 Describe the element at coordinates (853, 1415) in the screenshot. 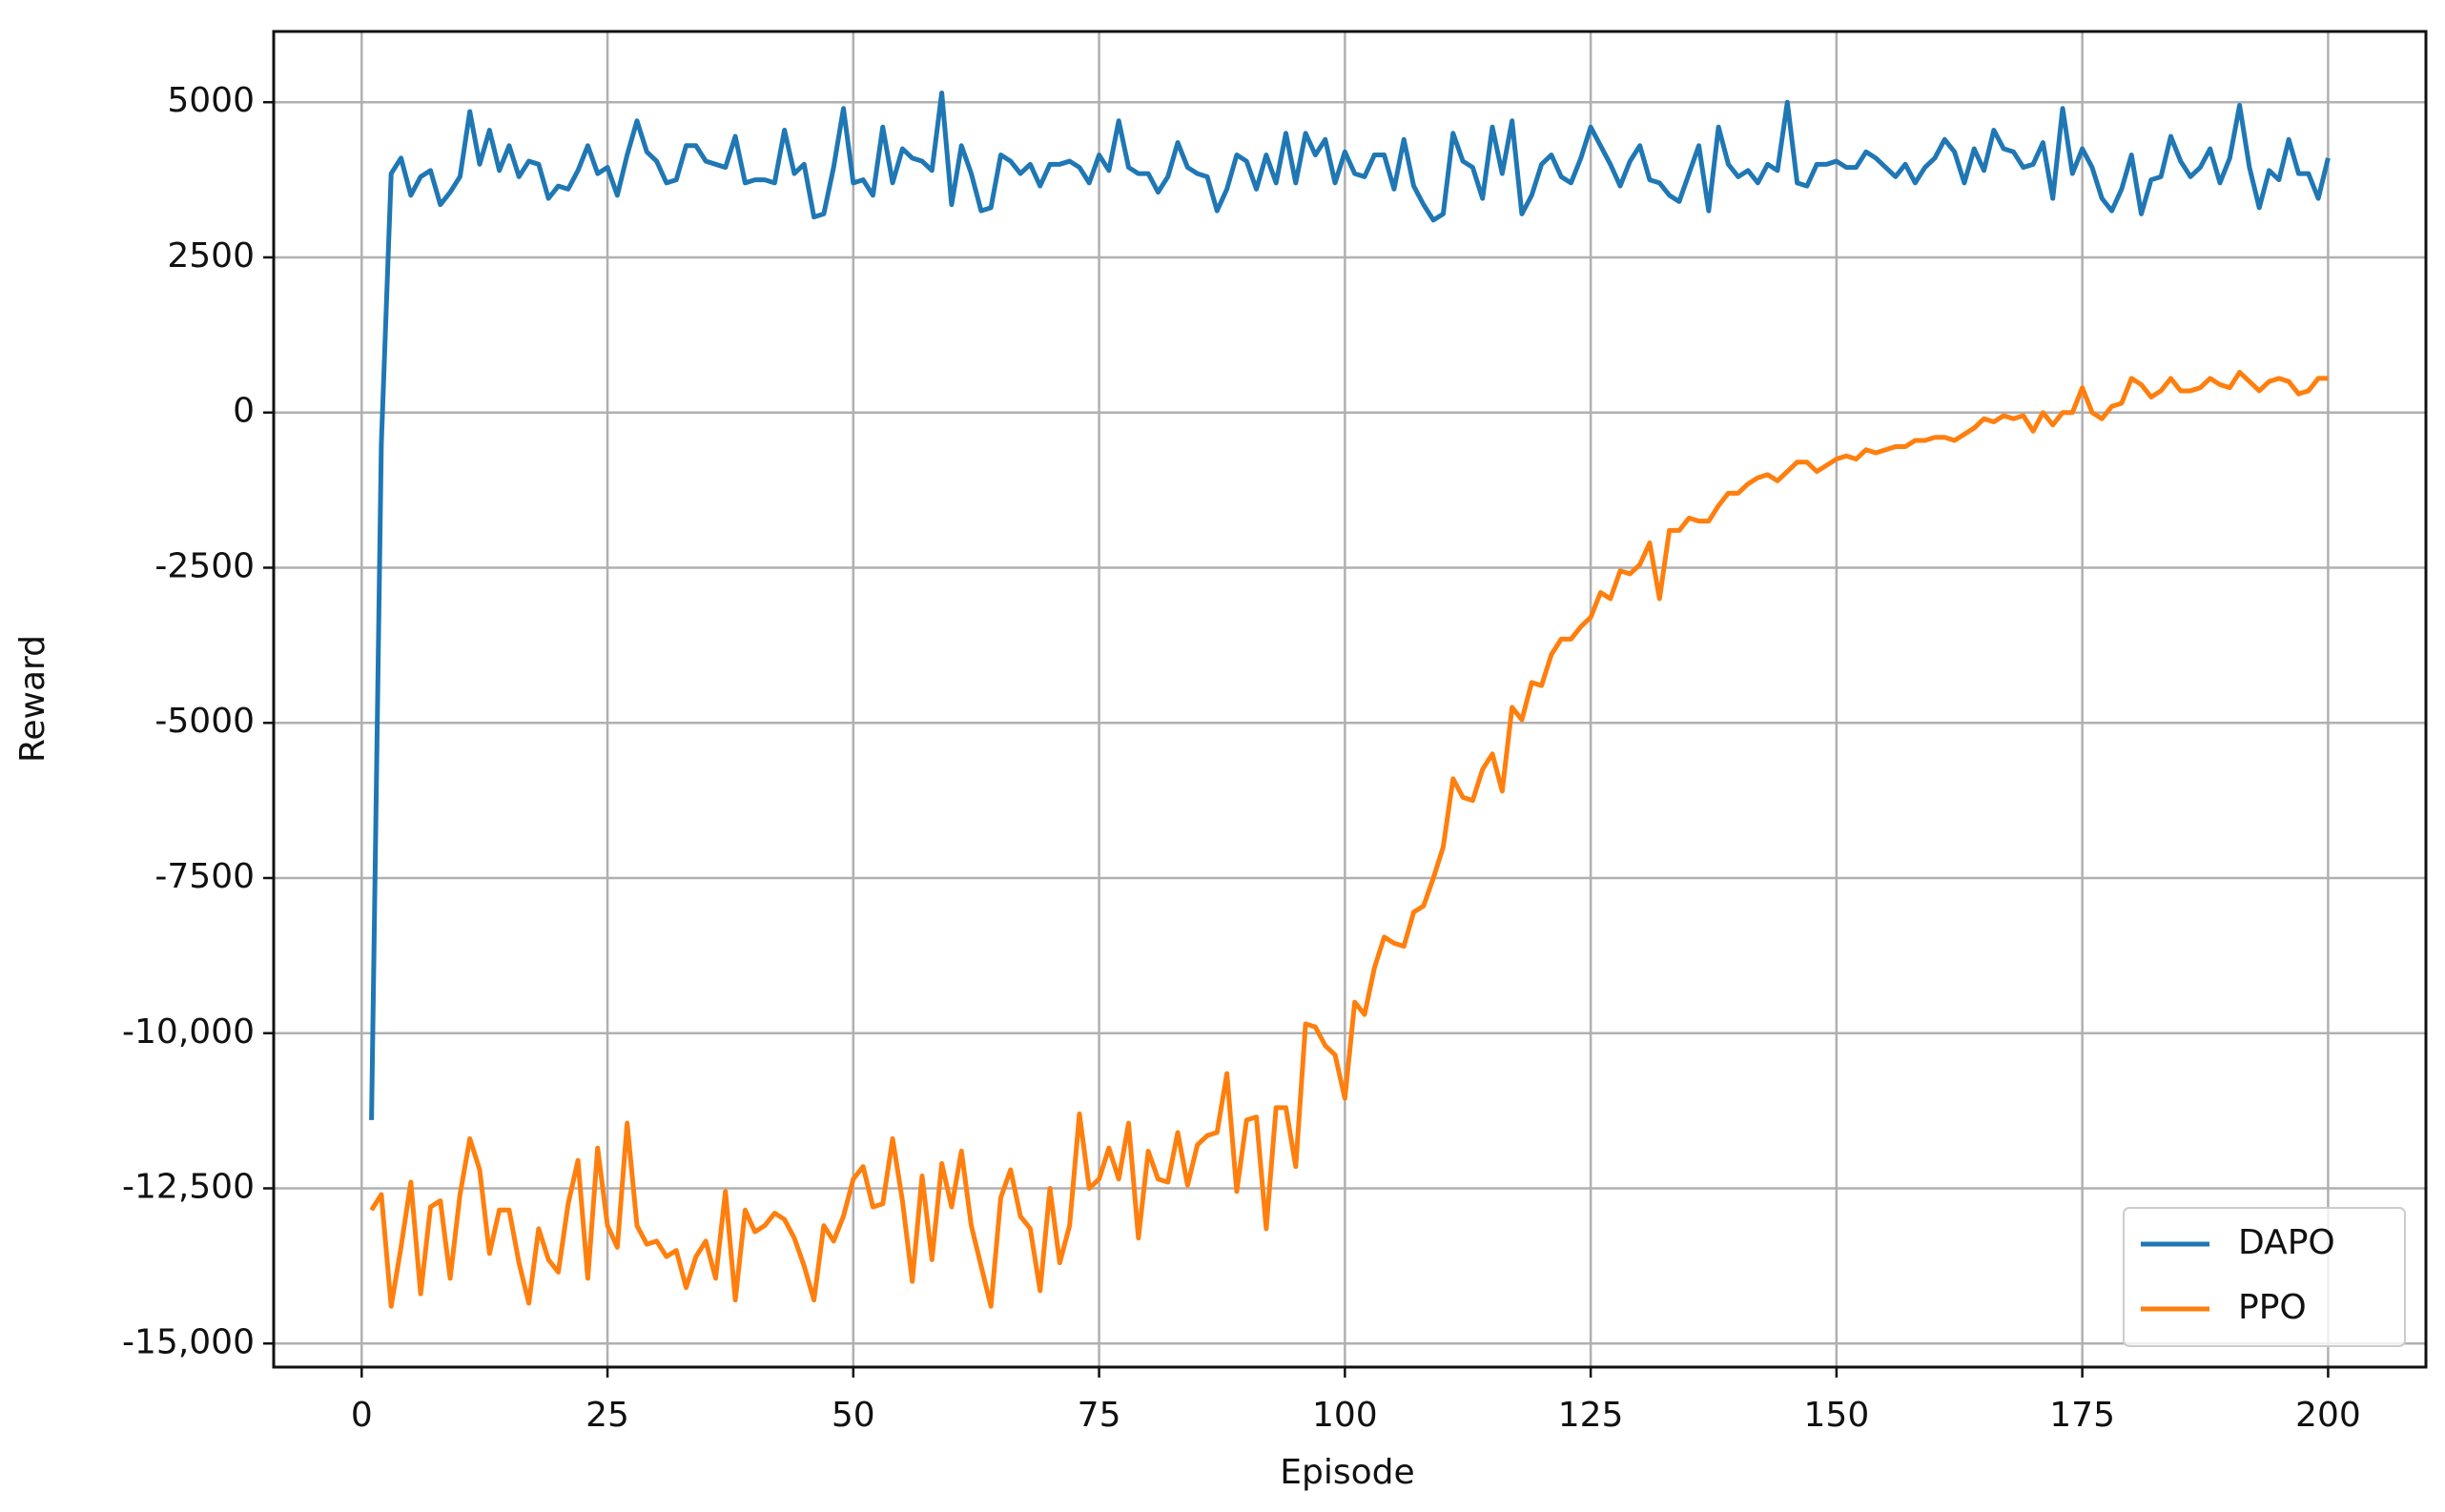

I see `x-tick-label: 50` at that location.